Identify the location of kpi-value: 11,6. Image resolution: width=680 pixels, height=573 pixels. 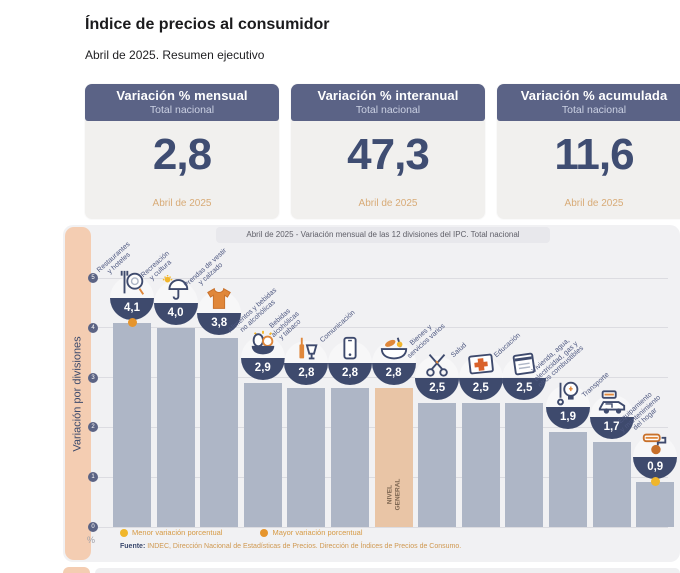
(594, 154).